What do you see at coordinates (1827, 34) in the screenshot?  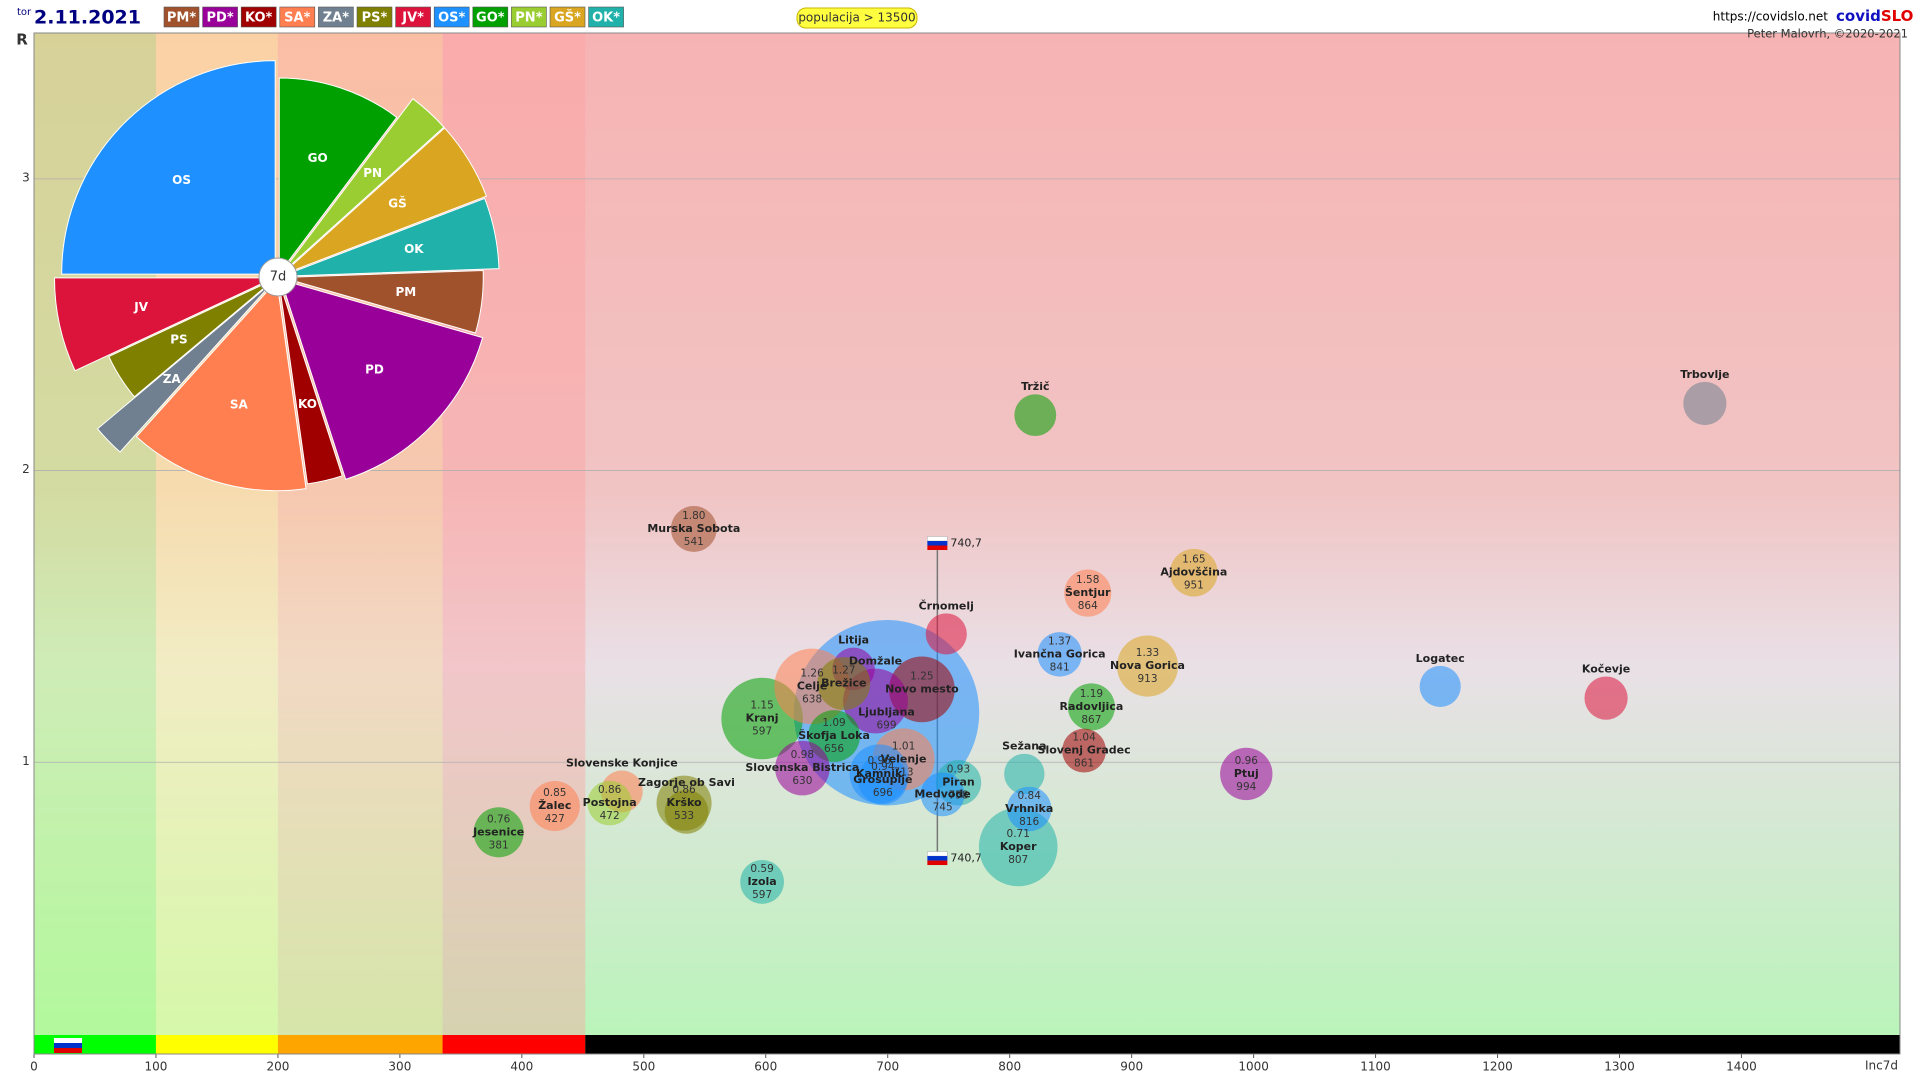 I see `credit: Peter Malovrh, ©2020-2021` at bounding box center [1827, 34].